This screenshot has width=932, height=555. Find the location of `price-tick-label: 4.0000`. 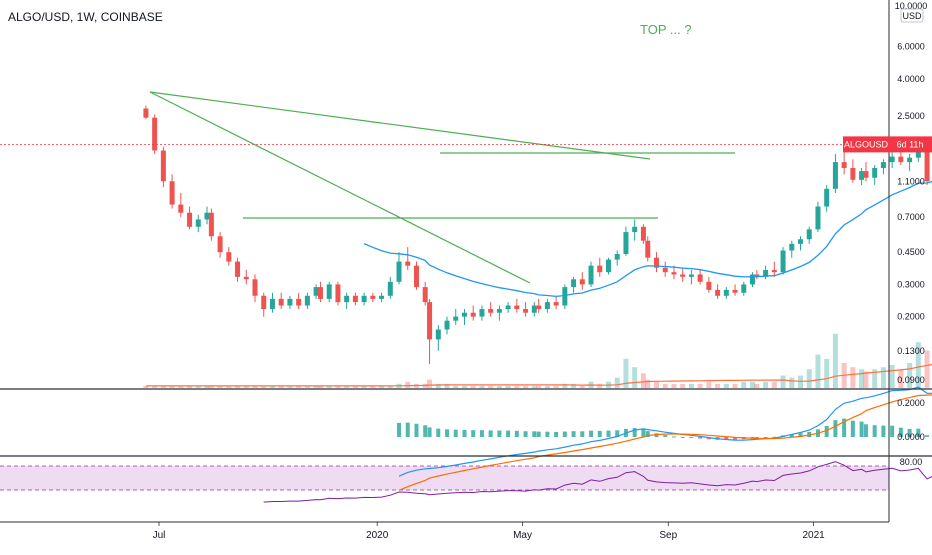

price-tick-label: 4.0000 is located at coordinates (911, 79).